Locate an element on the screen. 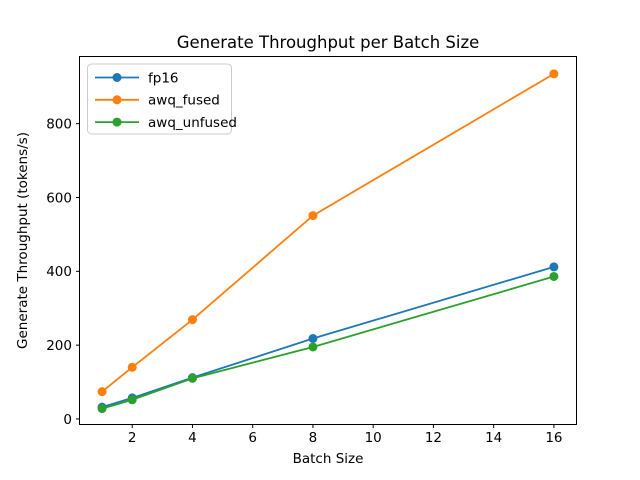 The image size is (640, 480). y-tick-label: 200 is located at coordinates (59, 346).